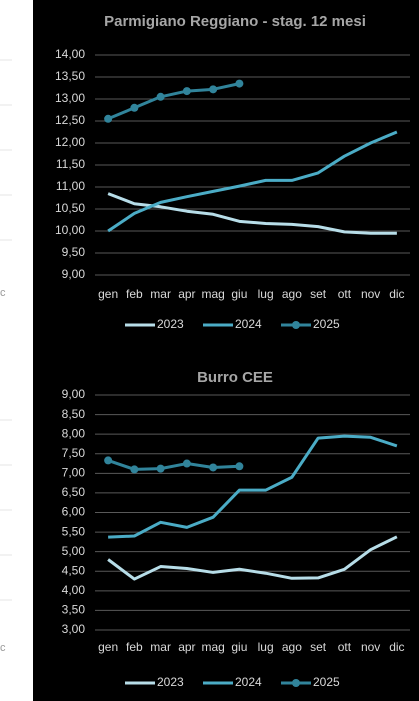  What do you see at coordinates (74, 512) in the screenshot?
I see `y-tick-label: 6,00` at bounding box center [74, 512].